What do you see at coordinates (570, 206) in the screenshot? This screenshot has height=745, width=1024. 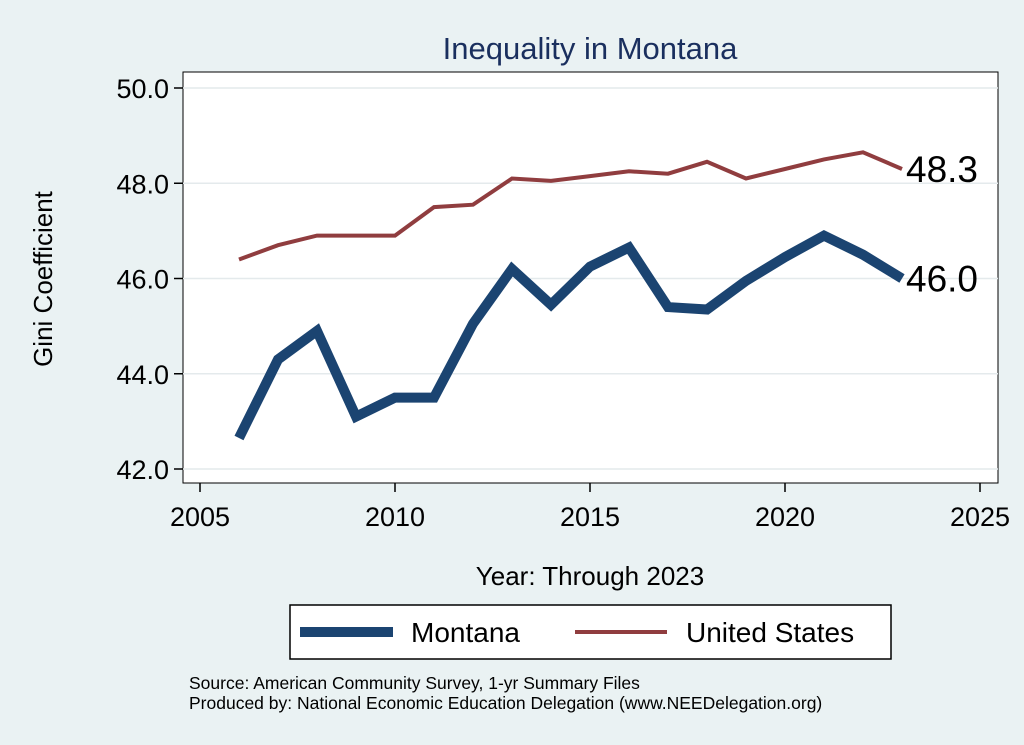 I see `series-line-united-states` at bounding box center [570, 206].